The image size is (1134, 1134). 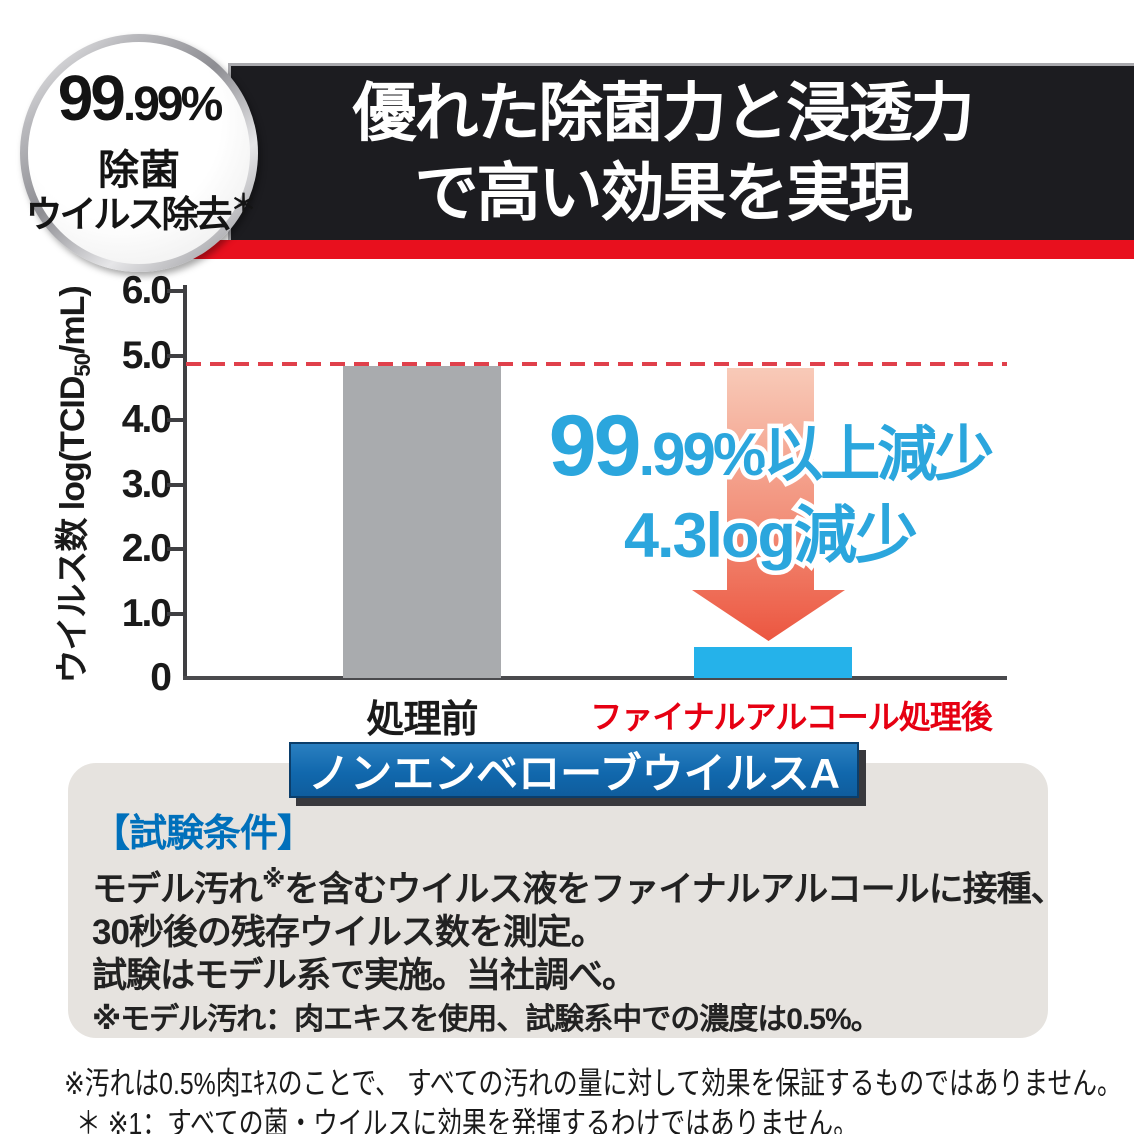 What do you see at coordinates (791, 717) in the screenshot?
I see `category-label-after: ファイナルアルコール処理後` at bounding box center [791, 717].